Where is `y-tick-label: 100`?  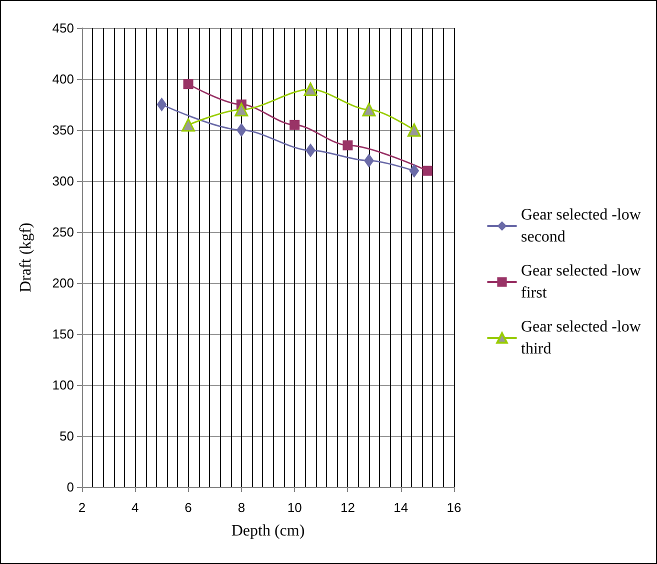
y-tick-label: 100 is located at coordinates (63, 385).